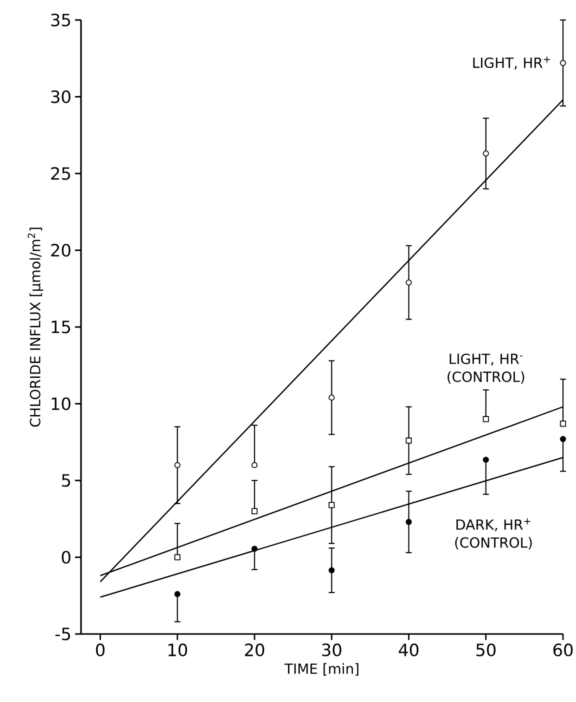 This screenshot has height=702, width=576. I want to click on series-label: LIGHT, HR$^{+}$, so click(511, 63).